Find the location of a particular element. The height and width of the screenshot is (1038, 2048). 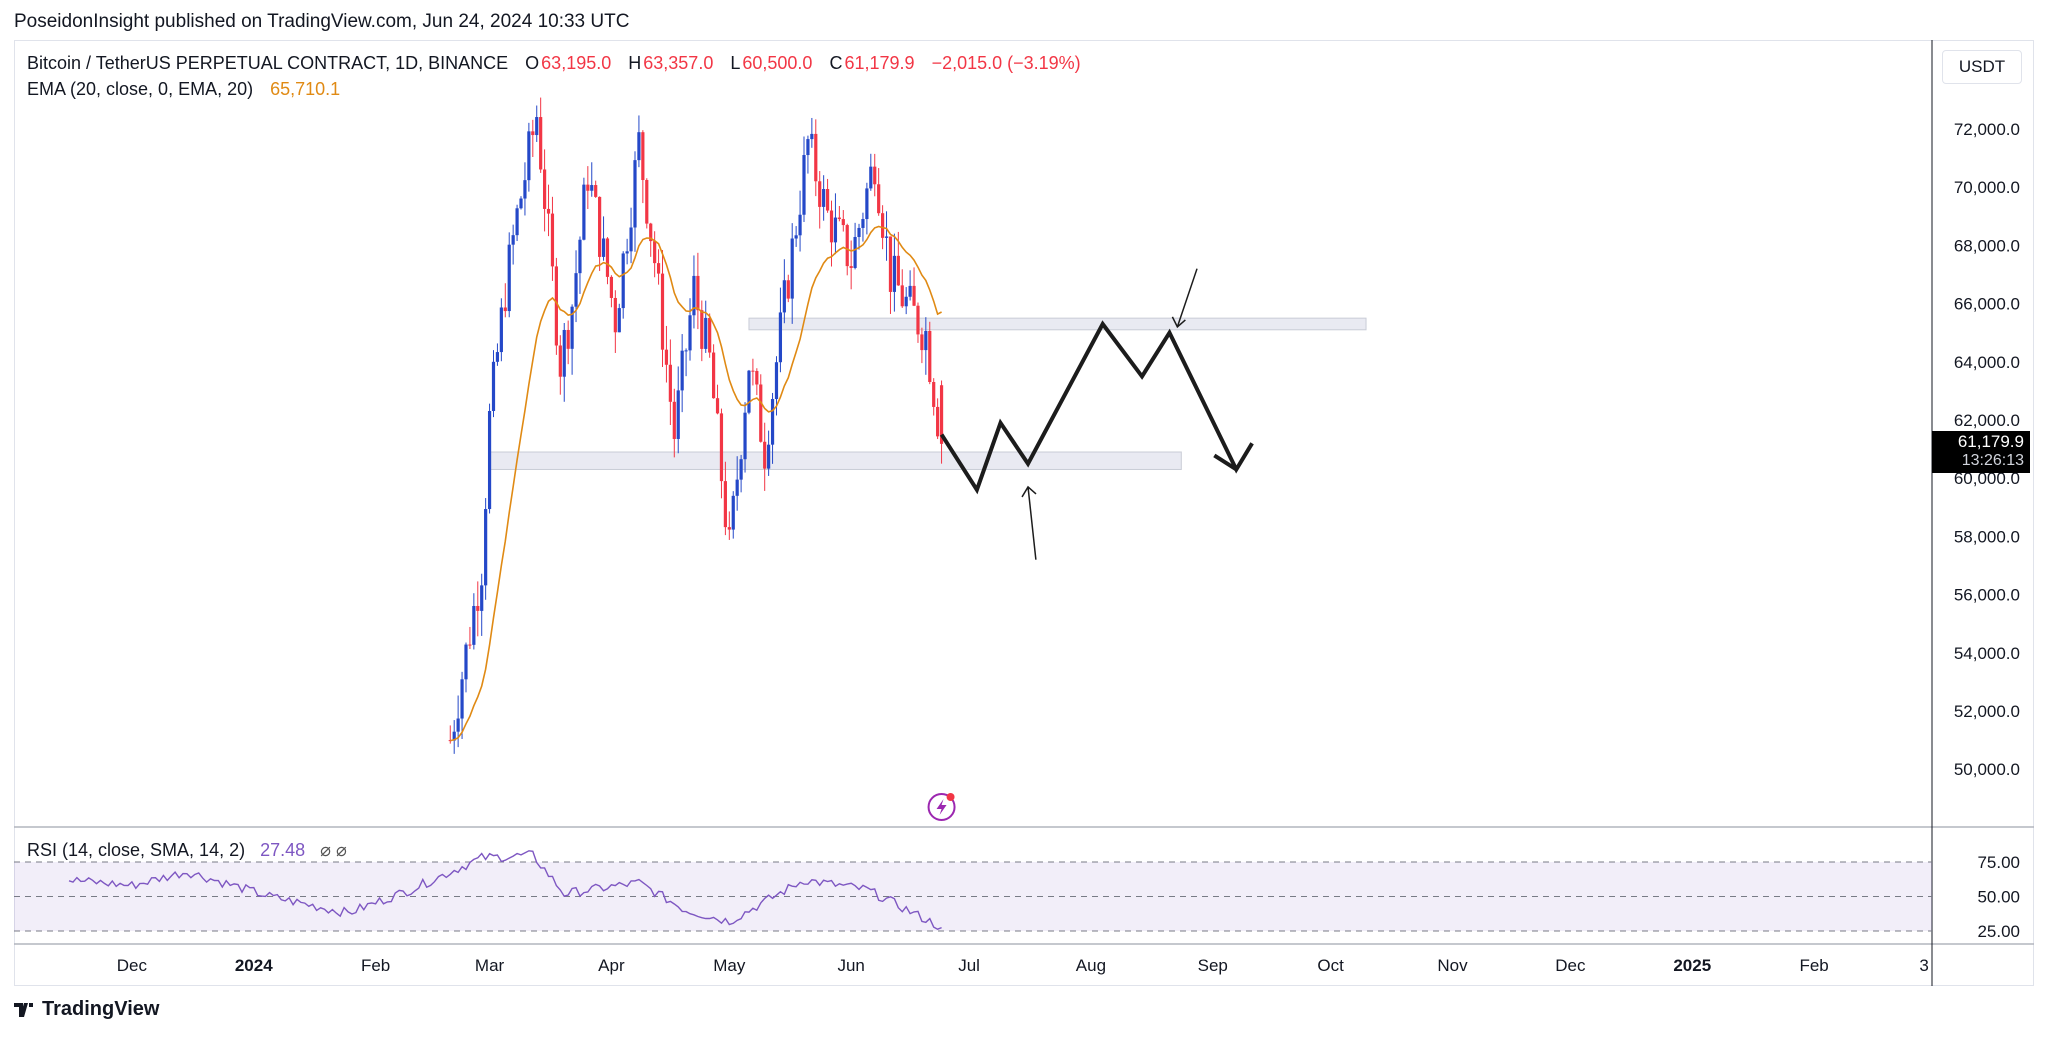

price-tick-label: 66,000.0 is located at coordinates (1987, 304).